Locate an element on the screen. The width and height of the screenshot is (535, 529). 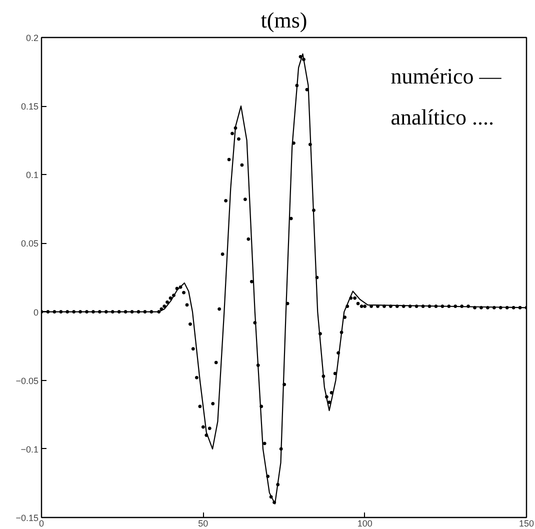
y-tick-label: −0.1 is located at coordinates (29, 449).